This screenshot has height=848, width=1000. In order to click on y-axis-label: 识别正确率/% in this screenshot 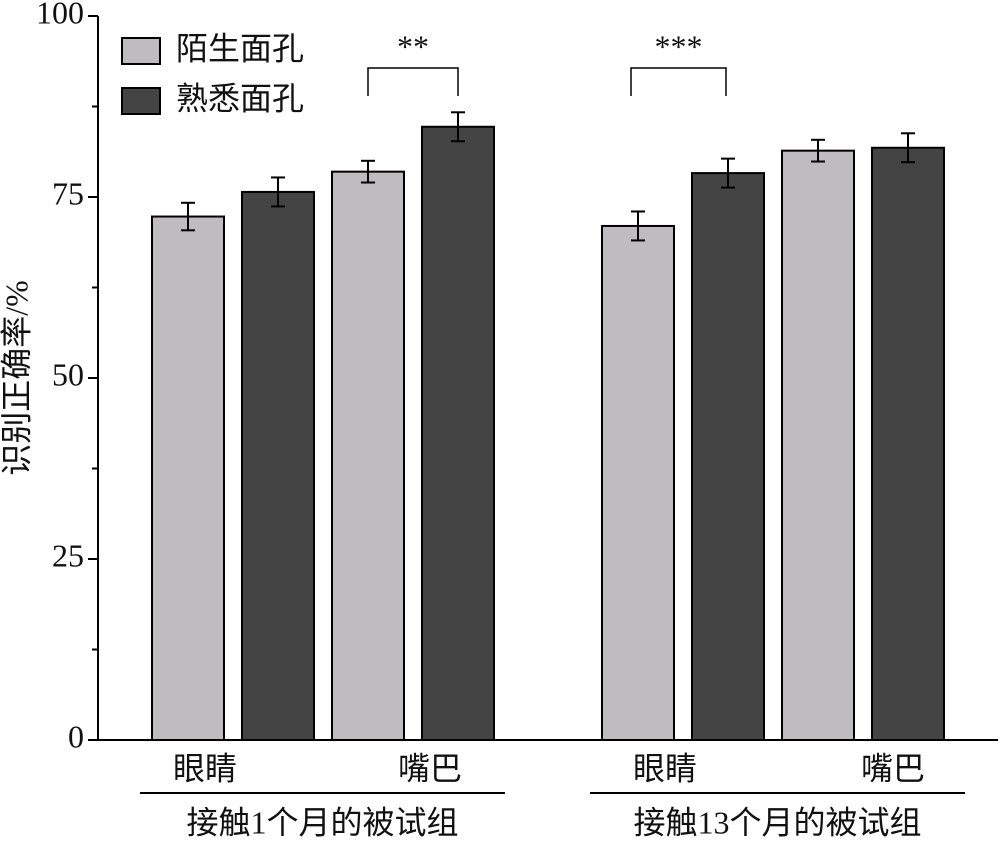, I will do `click(17, 378)`.